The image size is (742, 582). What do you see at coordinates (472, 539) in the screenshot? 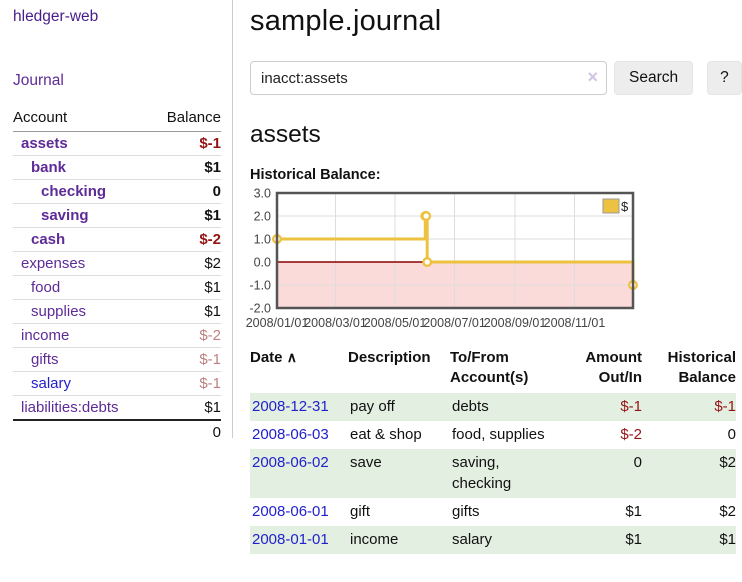
I see `transaction-accounts: salary` at bounding box center [472, 539].